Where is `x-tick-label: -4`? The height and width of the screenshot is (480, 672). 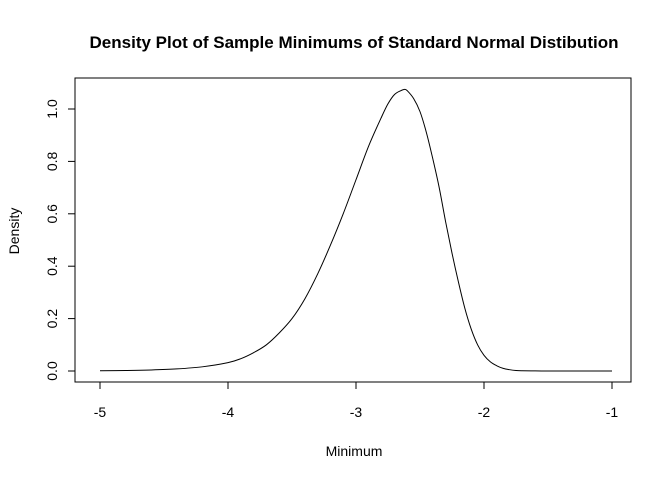
x-tick-label: -4 is located at coordinates (228, 412).